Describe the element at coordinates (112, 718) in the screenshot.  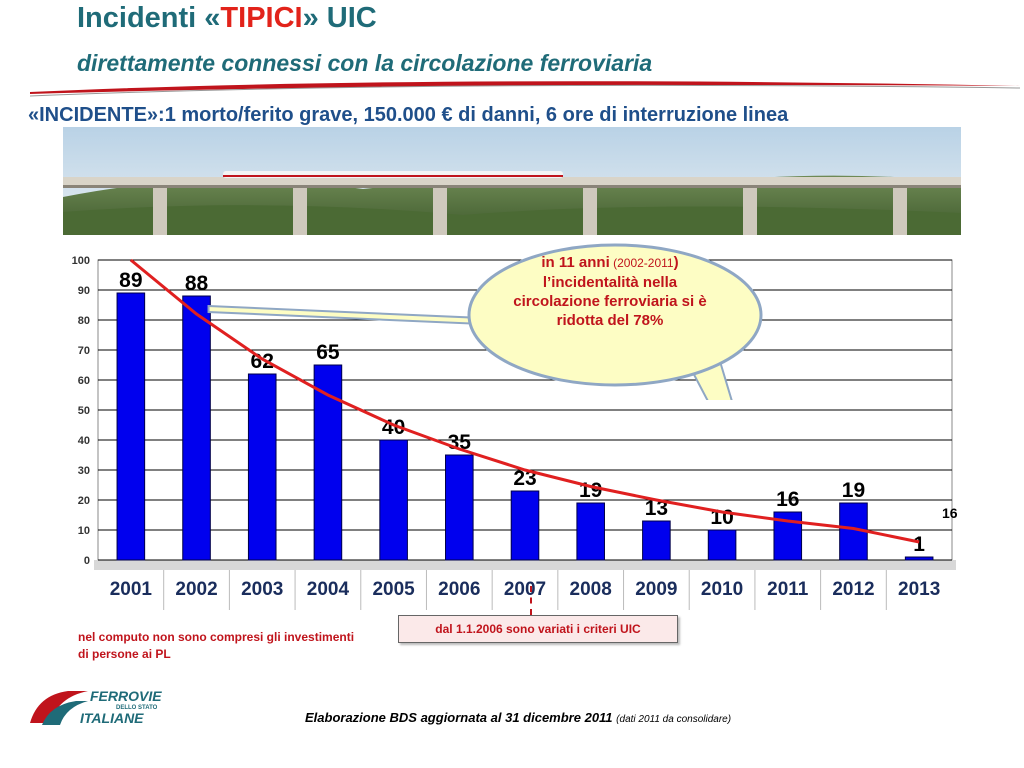
I see `logo-line-3: ITALIANE` at that location.